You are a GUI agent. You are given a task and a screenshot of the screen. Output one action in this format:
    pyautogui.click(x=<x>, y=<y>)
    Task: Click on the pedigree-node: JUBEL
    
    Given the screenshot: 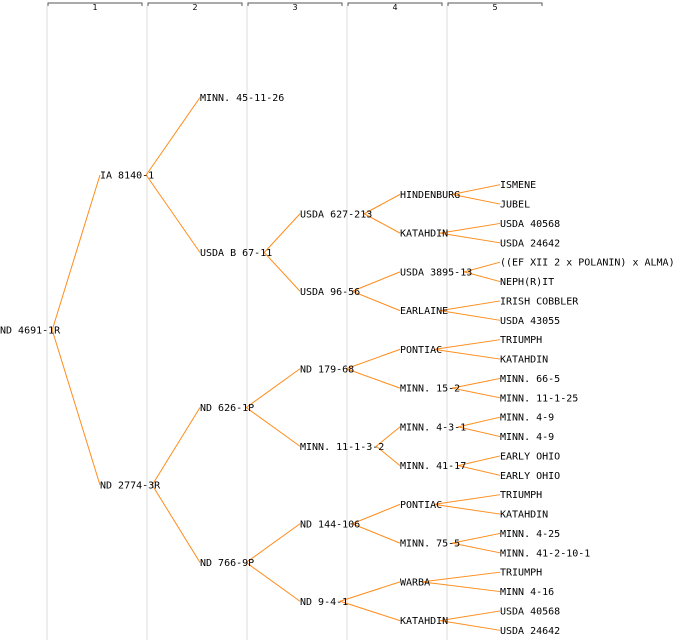 What is the action you would take?
    pyautogui.click(x=515, y=205)
    